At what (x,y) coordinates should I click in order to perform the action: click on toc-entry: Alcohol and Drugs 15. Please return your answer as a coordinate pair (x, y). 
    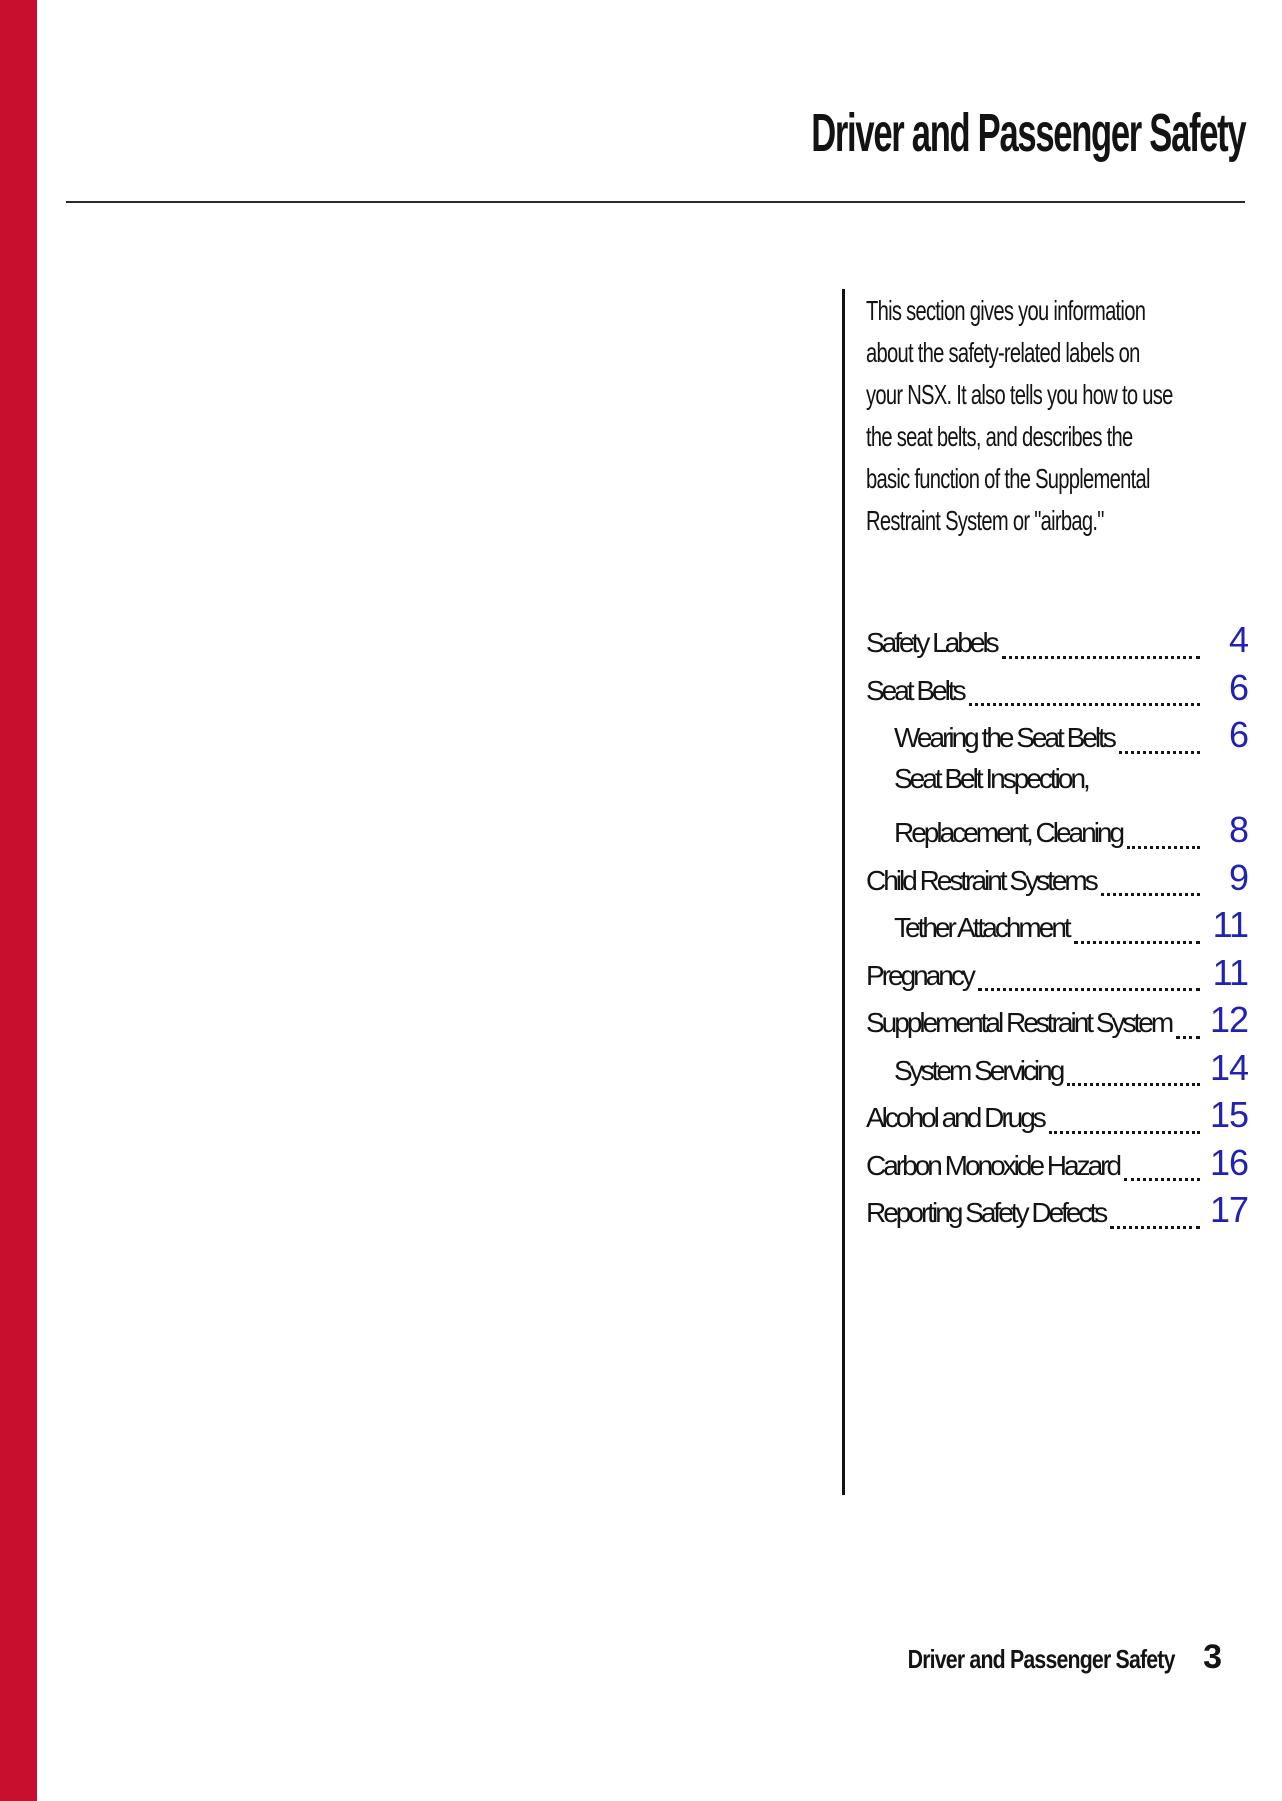
    Looking at the image, I should click on (1057, 1119).